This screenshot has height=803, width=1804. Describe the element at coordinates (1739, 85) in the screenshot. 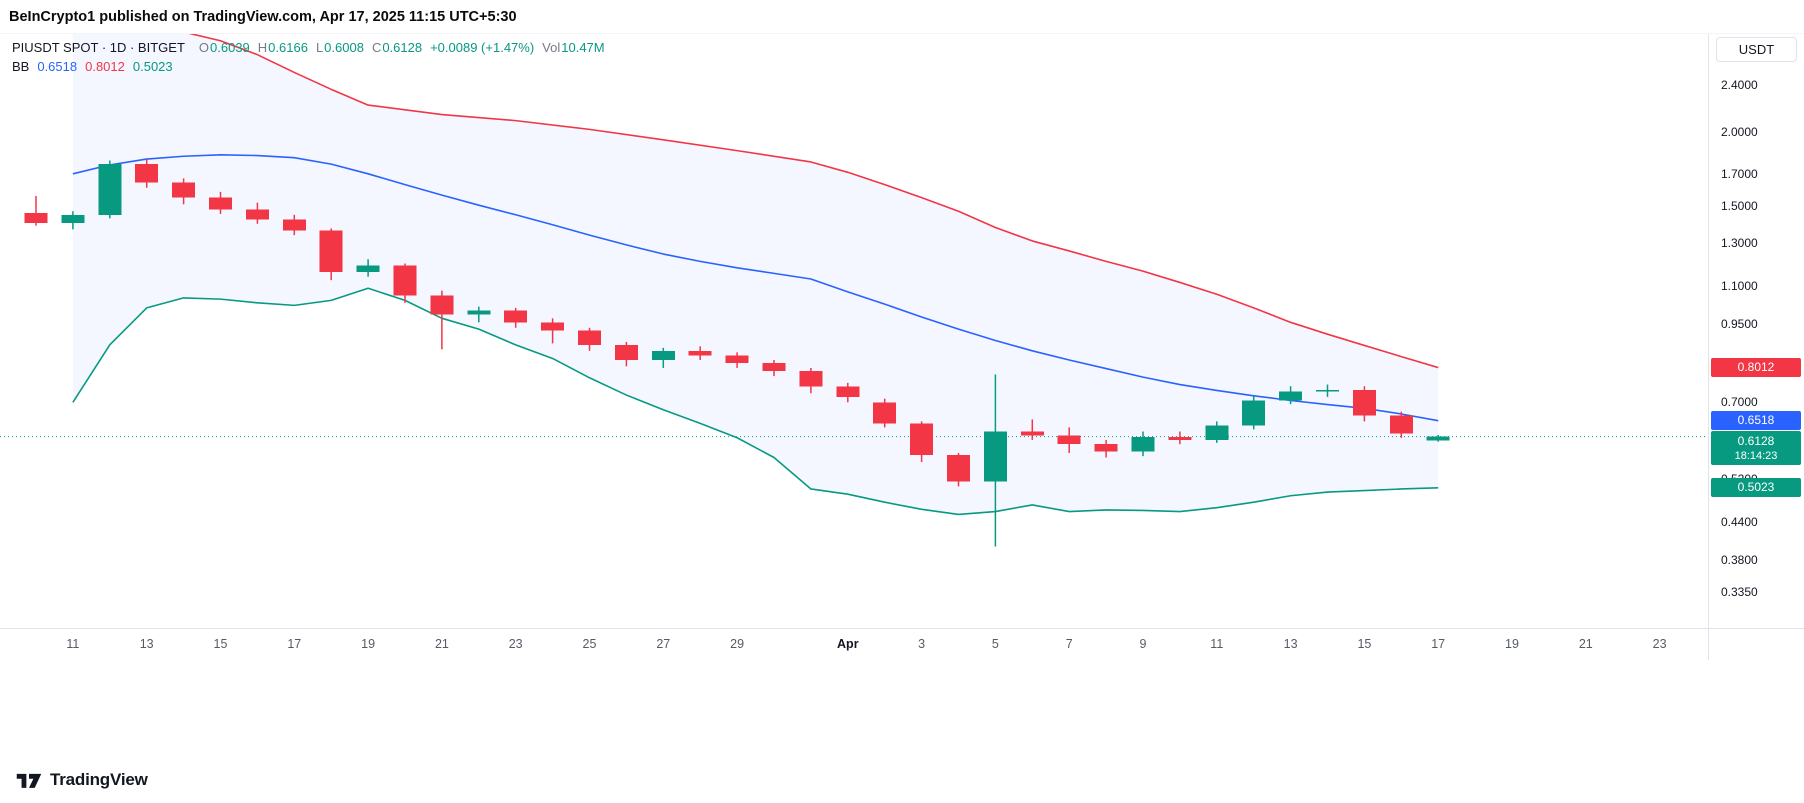

I see `price-tick: 2.4000` at that location.